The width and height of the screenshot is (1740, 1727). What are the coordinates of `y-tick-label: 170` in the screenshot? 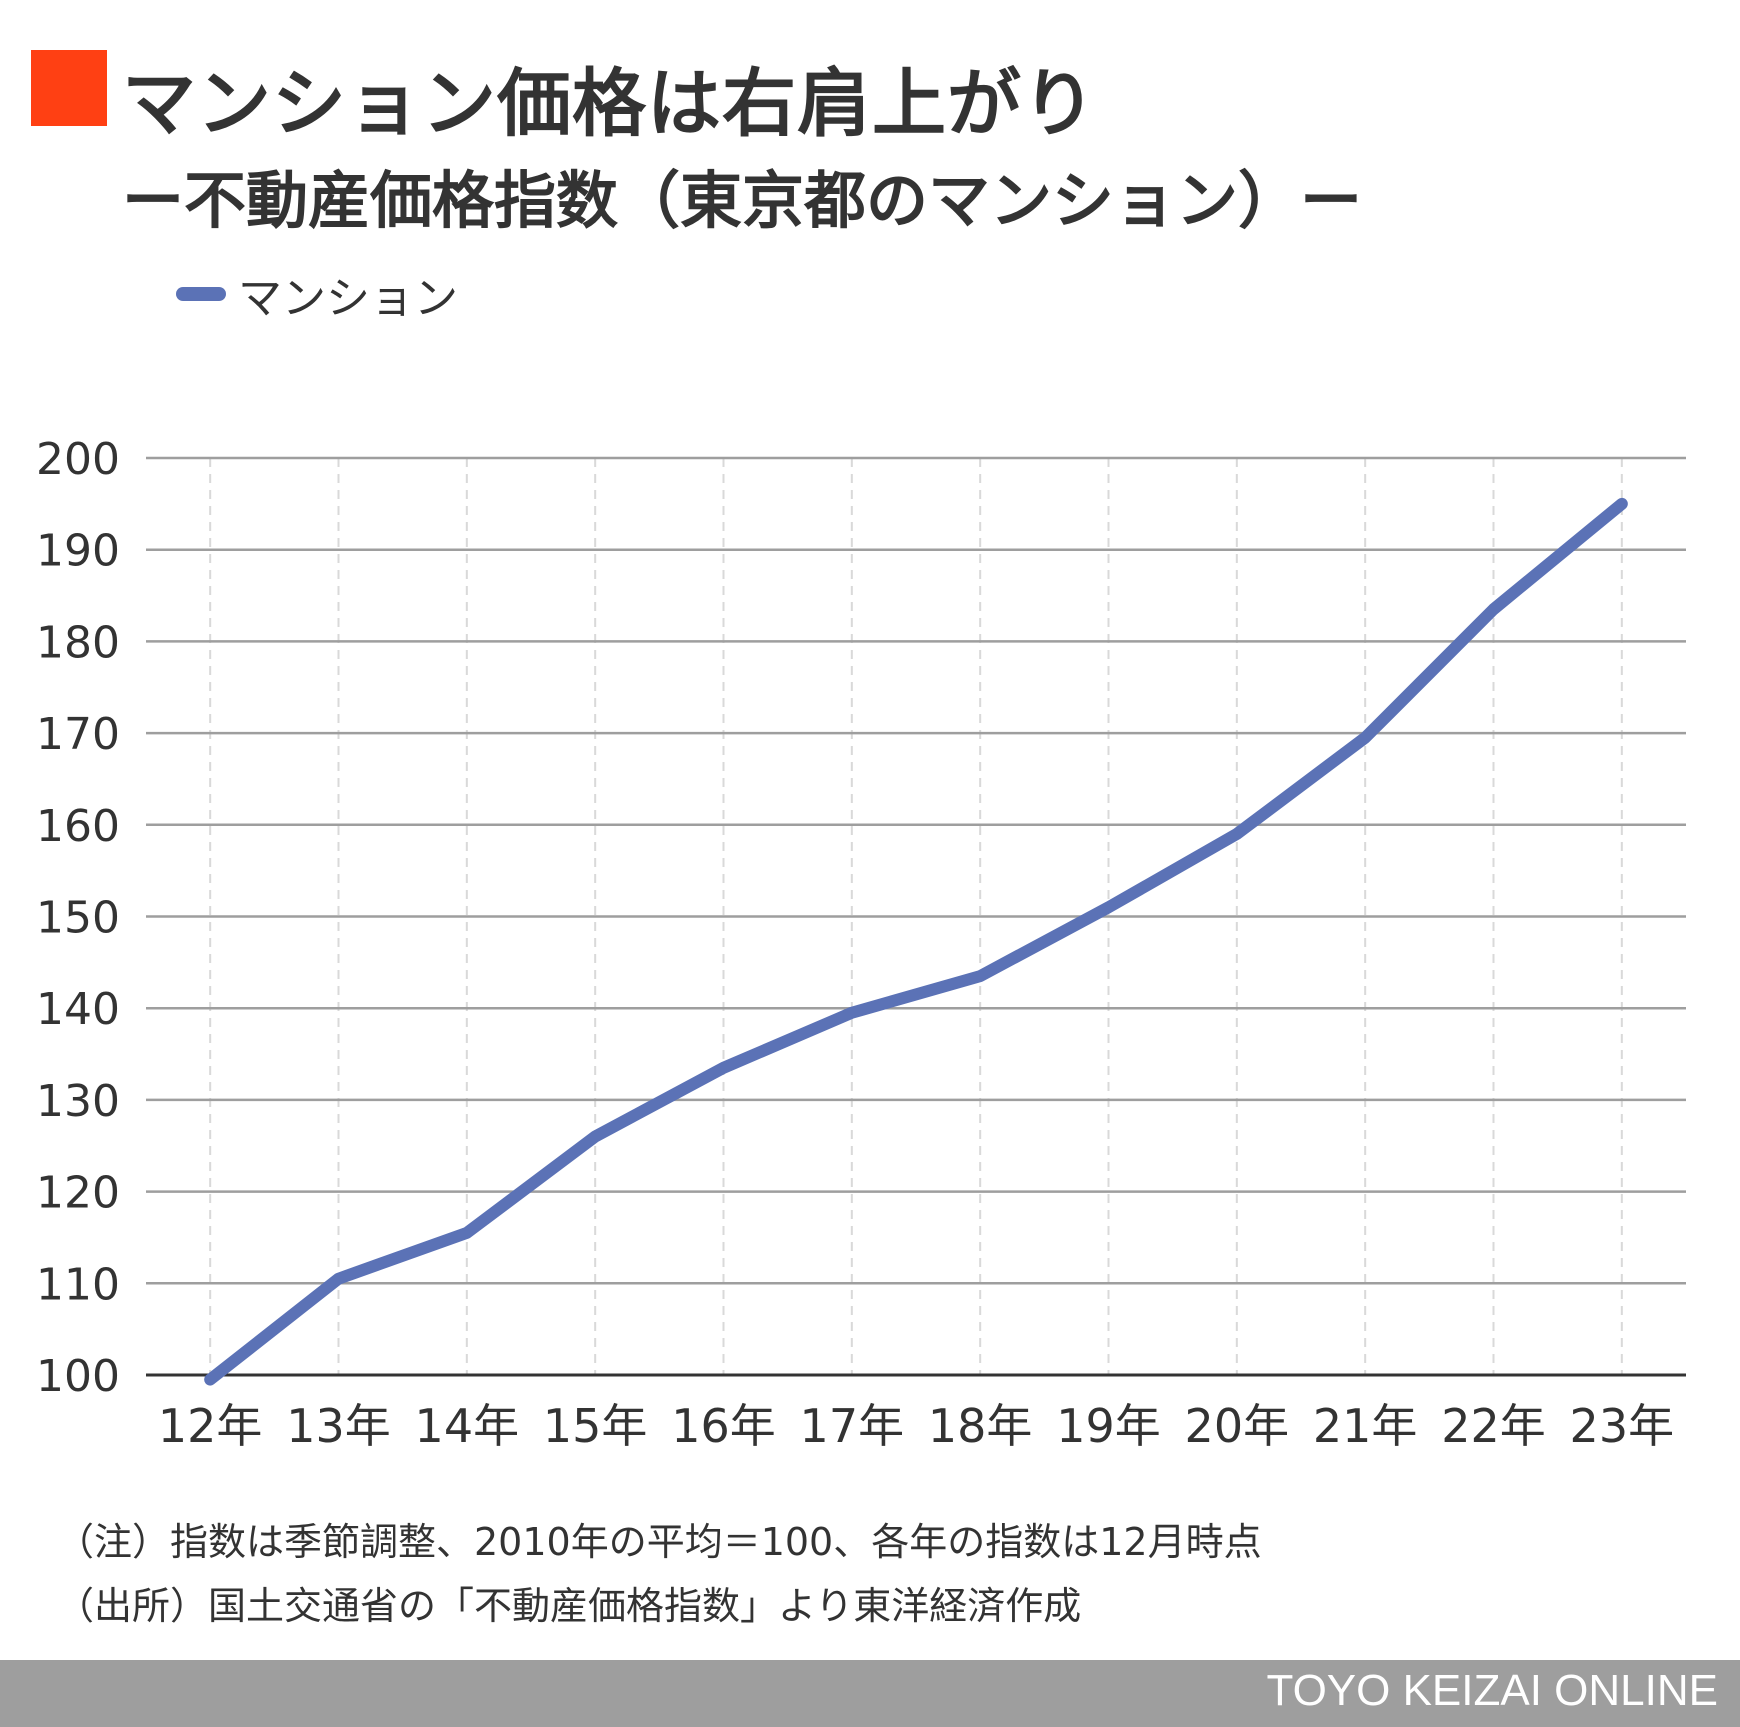 It's located at (78, 734).